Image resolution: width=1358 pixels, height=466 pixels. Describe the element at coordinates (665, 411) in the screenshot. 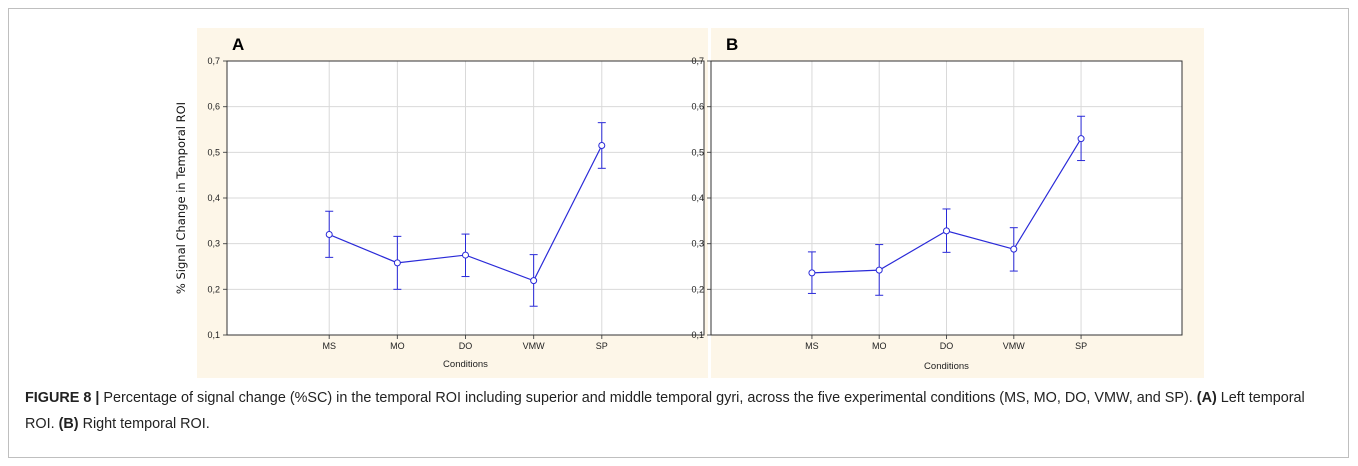

I see `caption-a-text: Left temporal ROI.` at that location.